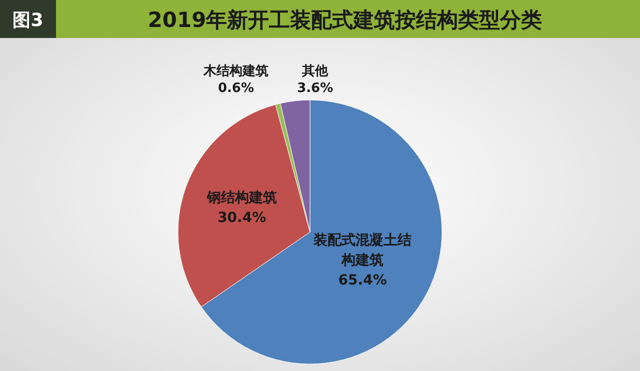 The image size is (640, 371). What do you see at coordinates (242, 218) in the screenshot?
I see `data-label: 30.4%` at bounding box center [242, 218].